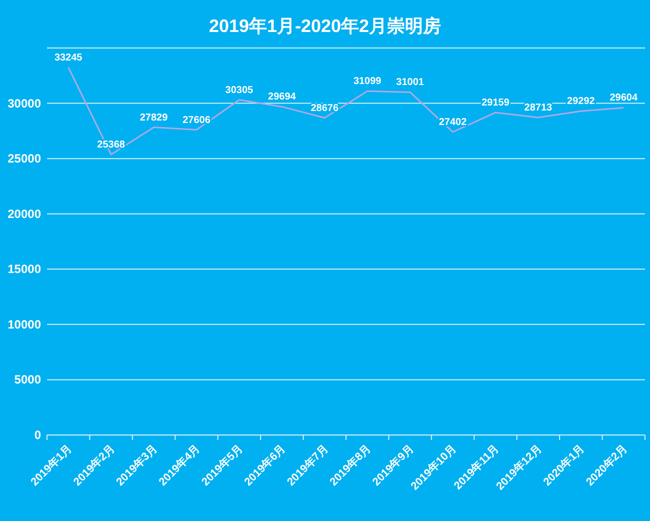  I want to click on data-label: 27606, so click(196, 120).